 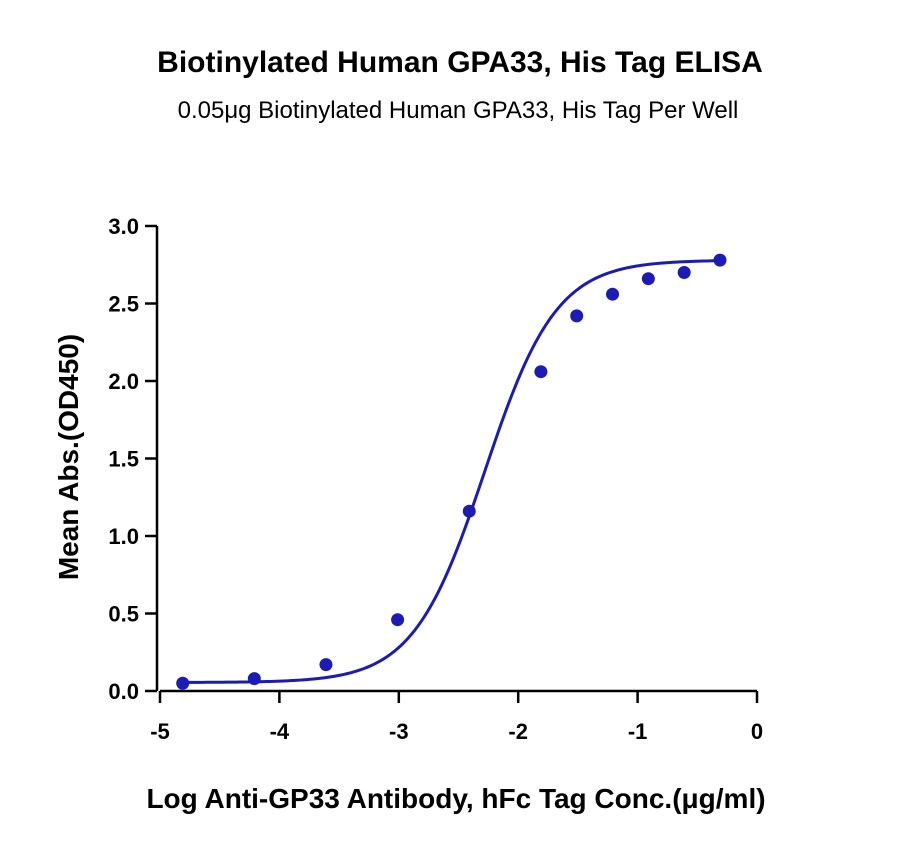 I want to click on y-axis-label: Mean Abs.(OD450), so click(x=68, y=457).